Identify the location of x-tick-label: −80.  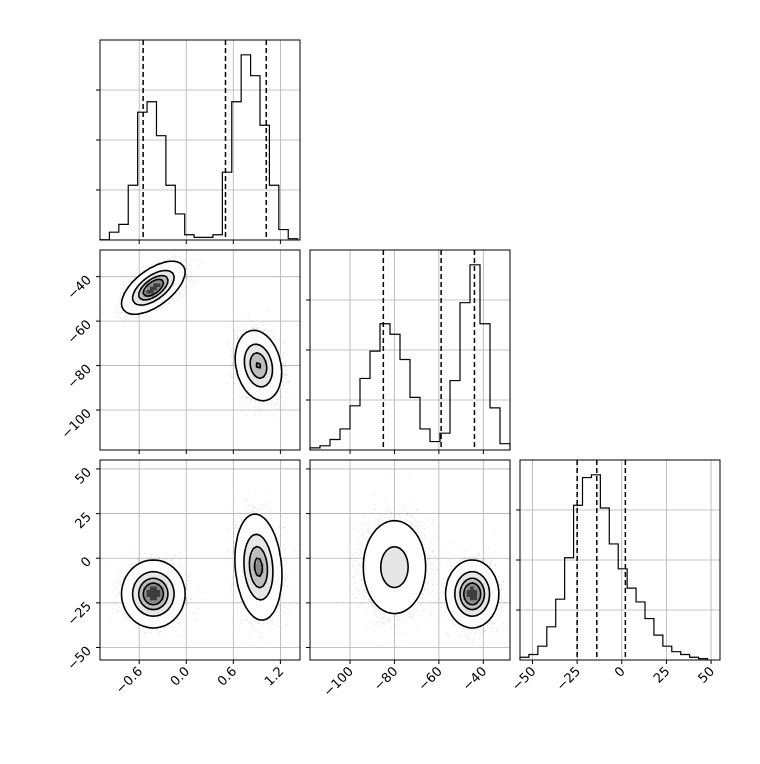
(386, 679).